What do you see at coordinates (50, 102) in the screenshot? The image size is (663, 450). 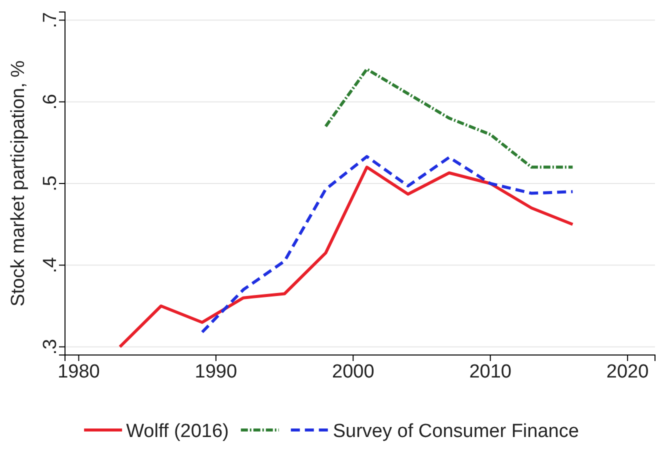 I see `y-tick-label: .6` at bounding box center [50, 102].